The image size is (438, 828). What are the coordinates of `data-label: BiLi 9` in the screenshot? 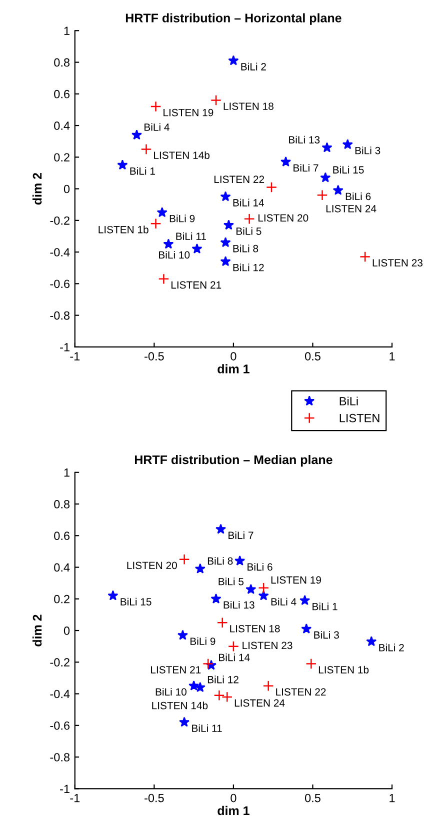 It's located at (182, 218).